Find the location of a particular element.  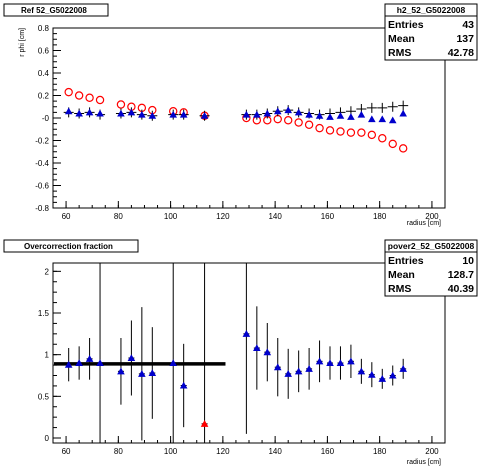

ref-x-tick-label: 60 is located at coordinates (66, 216).